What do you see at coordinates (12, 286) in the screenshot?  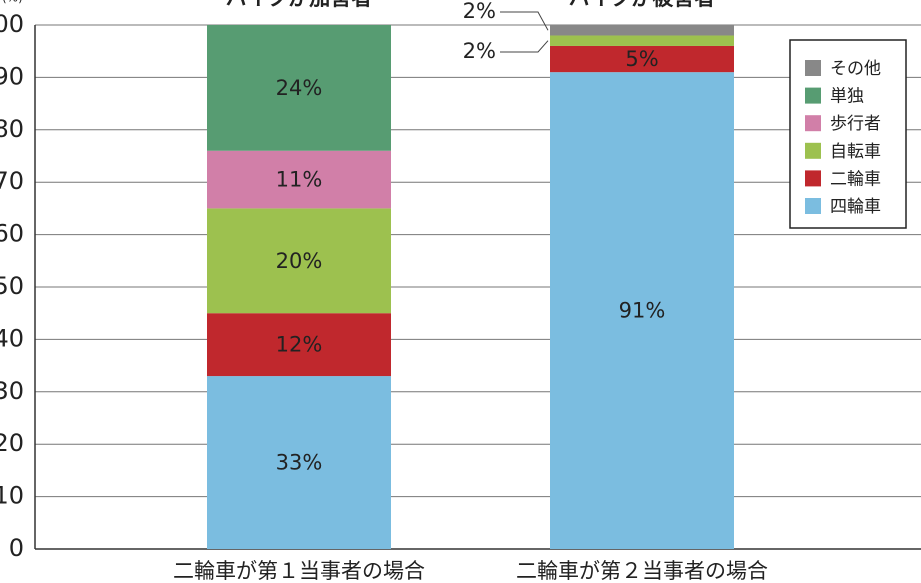 I see `y-tick-label: 50` at bounding box center [12, 286].